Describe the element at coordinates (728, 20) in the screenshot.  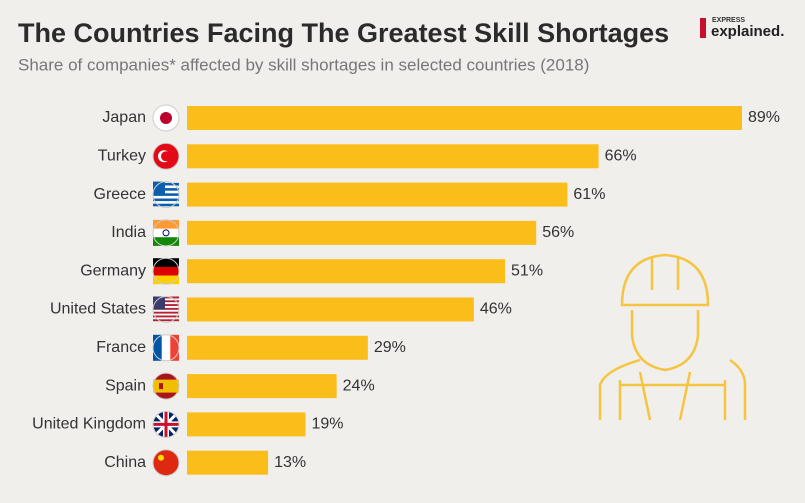
I see `logo-small: EXPRESS` at that location.